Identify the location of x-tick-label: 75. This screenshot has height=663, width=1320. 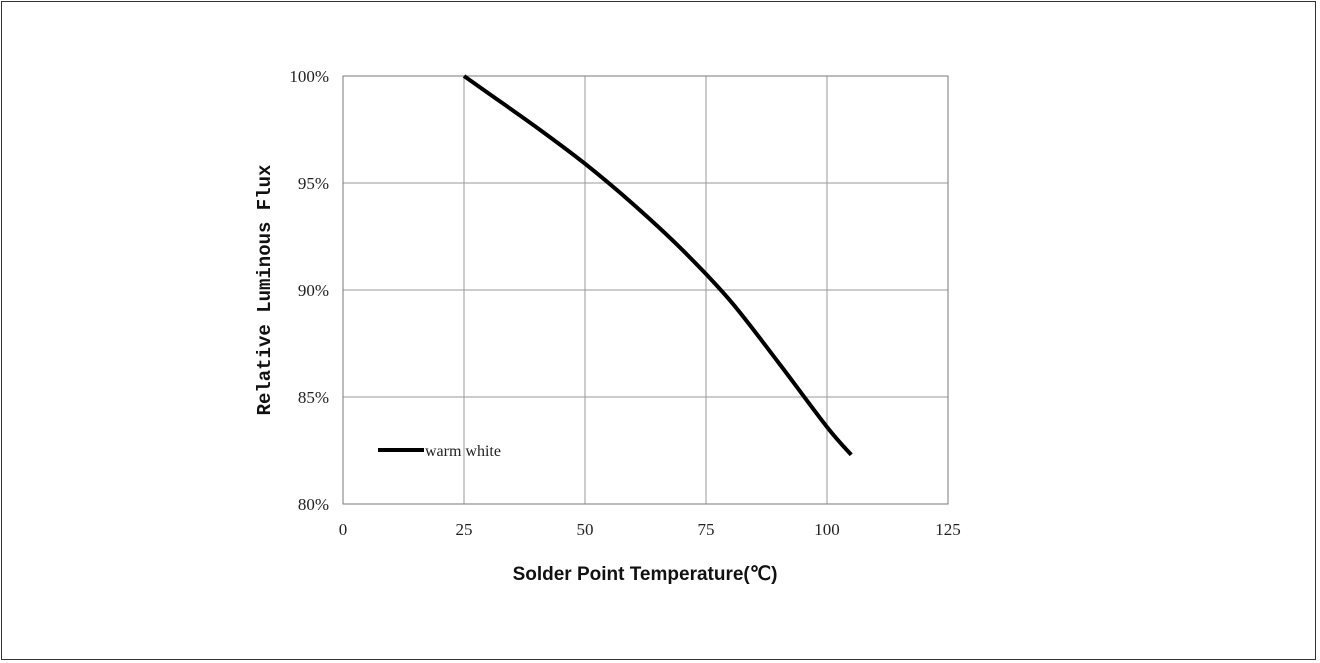
(706, 529).